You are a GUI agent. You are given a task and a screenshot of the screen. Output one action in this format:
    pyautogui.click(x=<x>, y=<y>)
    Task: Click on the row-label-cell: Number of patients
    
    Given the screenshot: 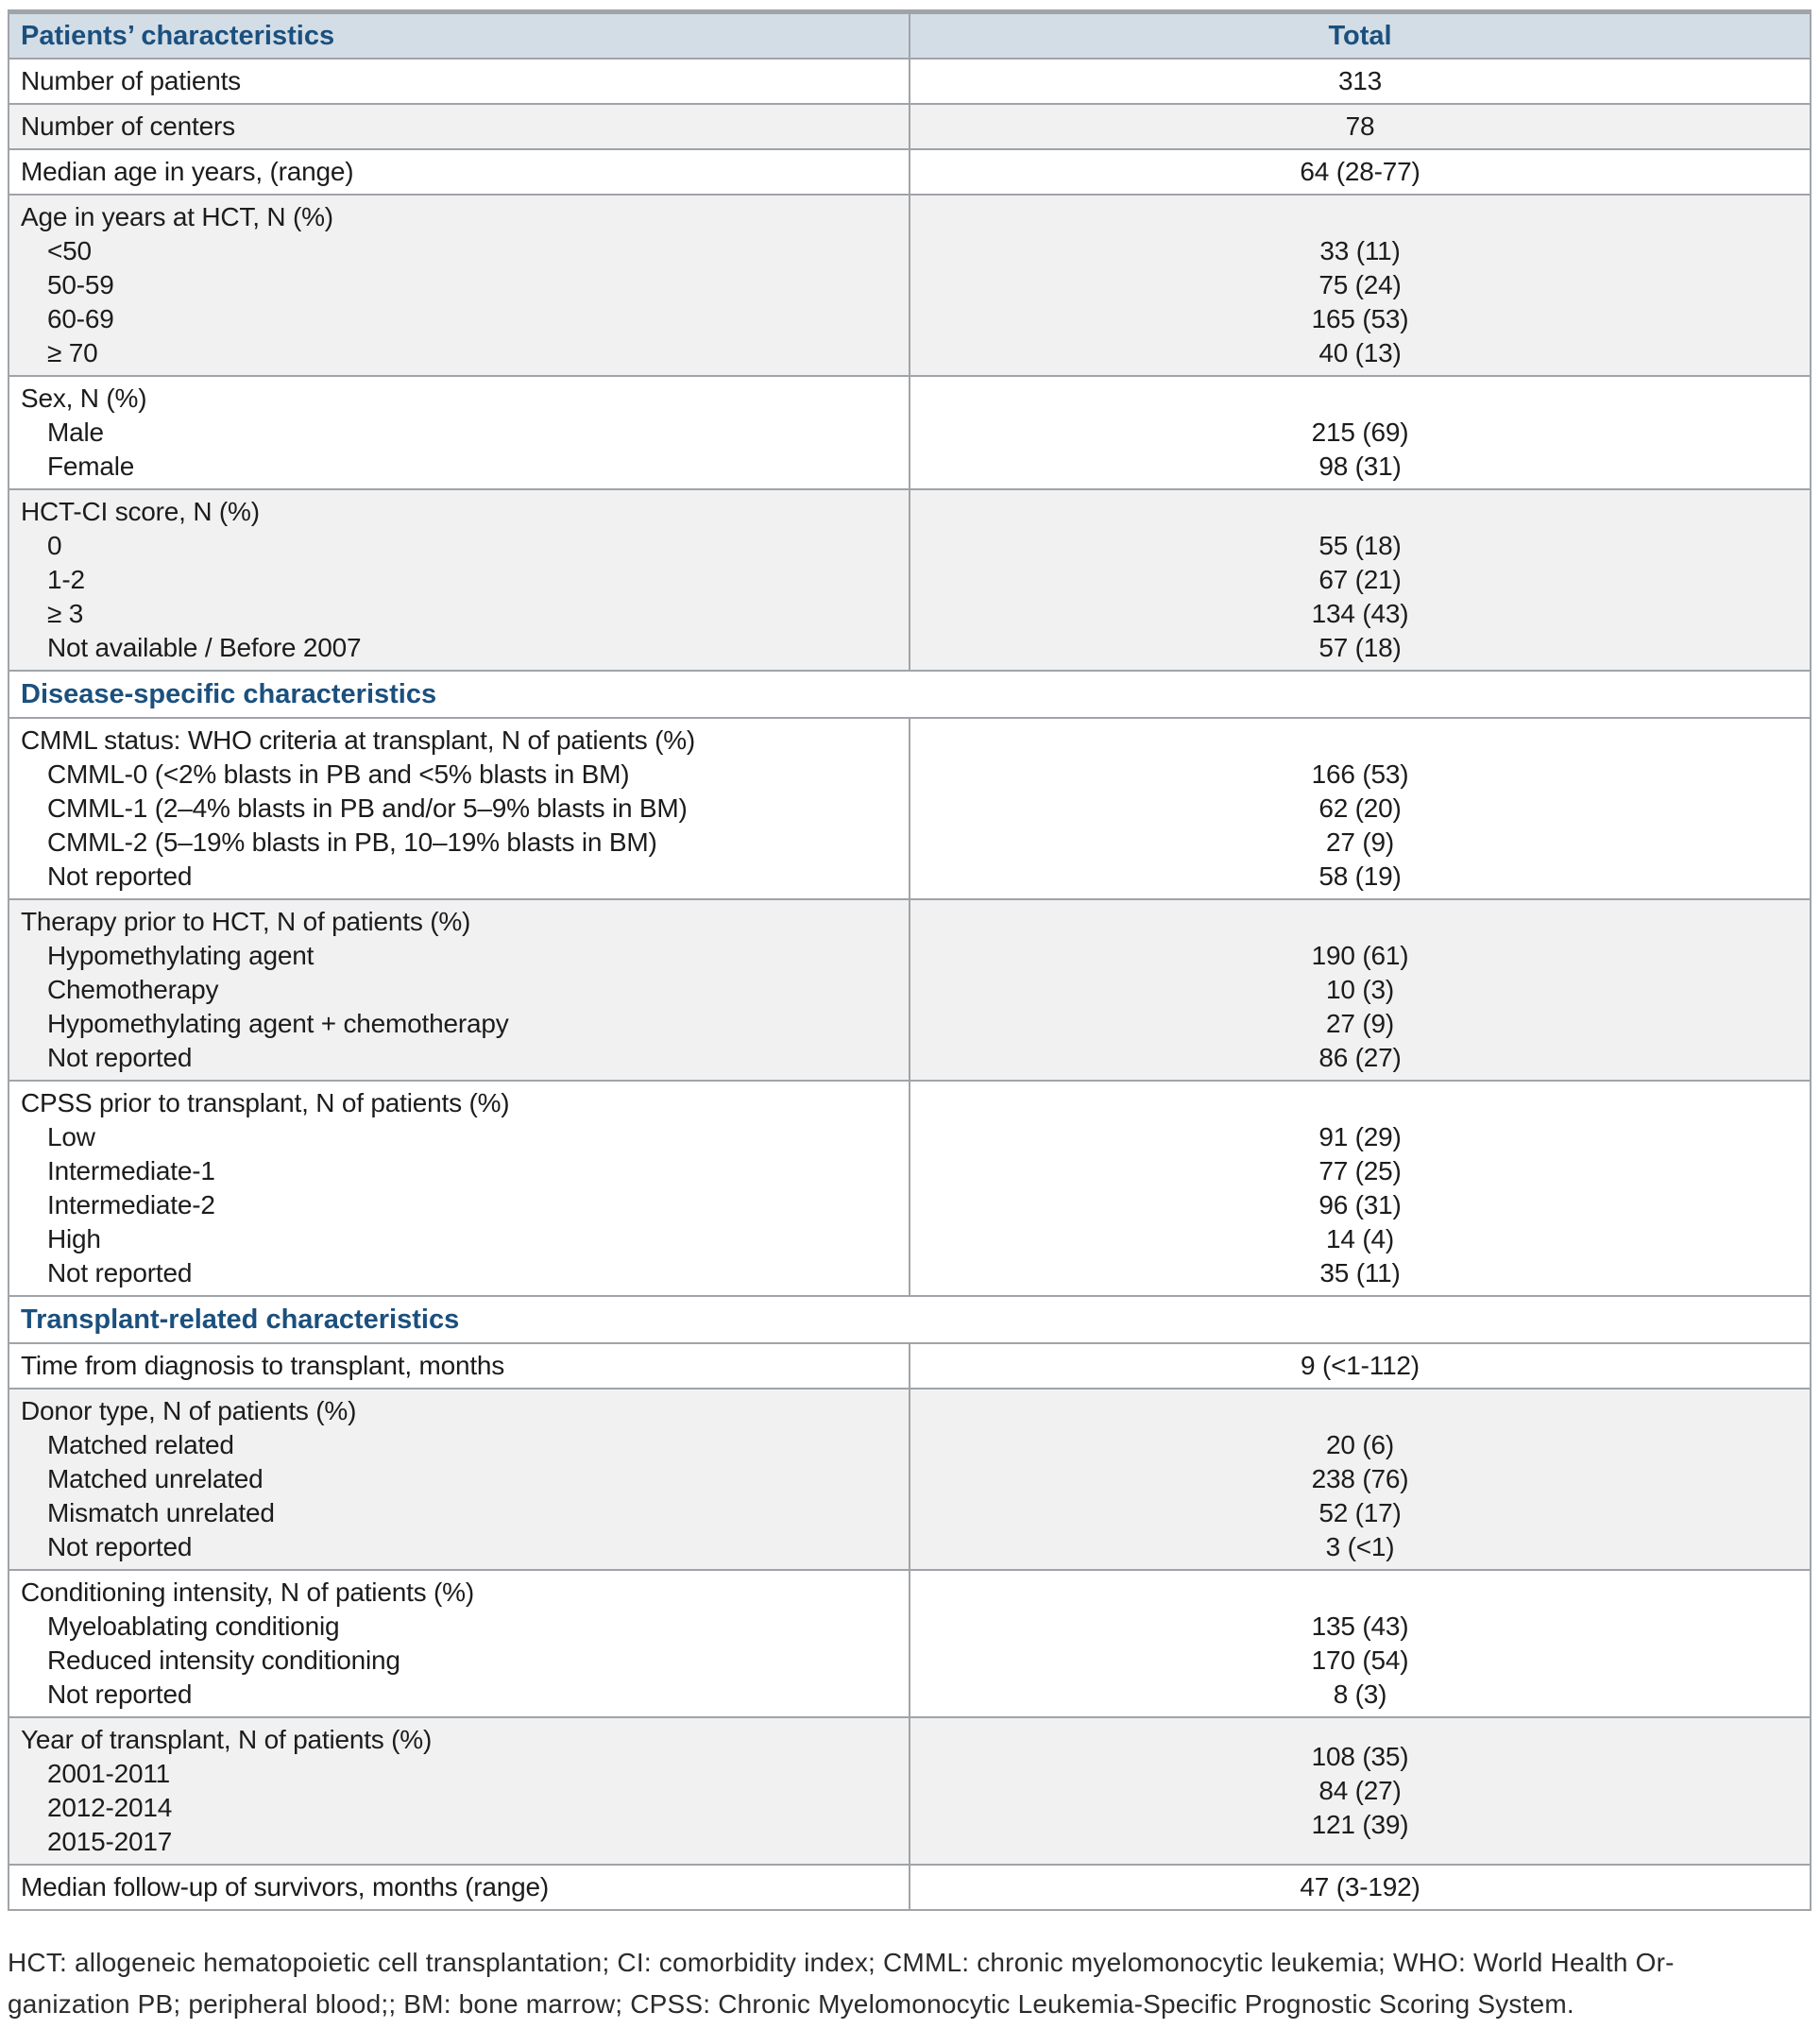 What is the action you would take?
    pyautogui.click(x=459, y=81)
    